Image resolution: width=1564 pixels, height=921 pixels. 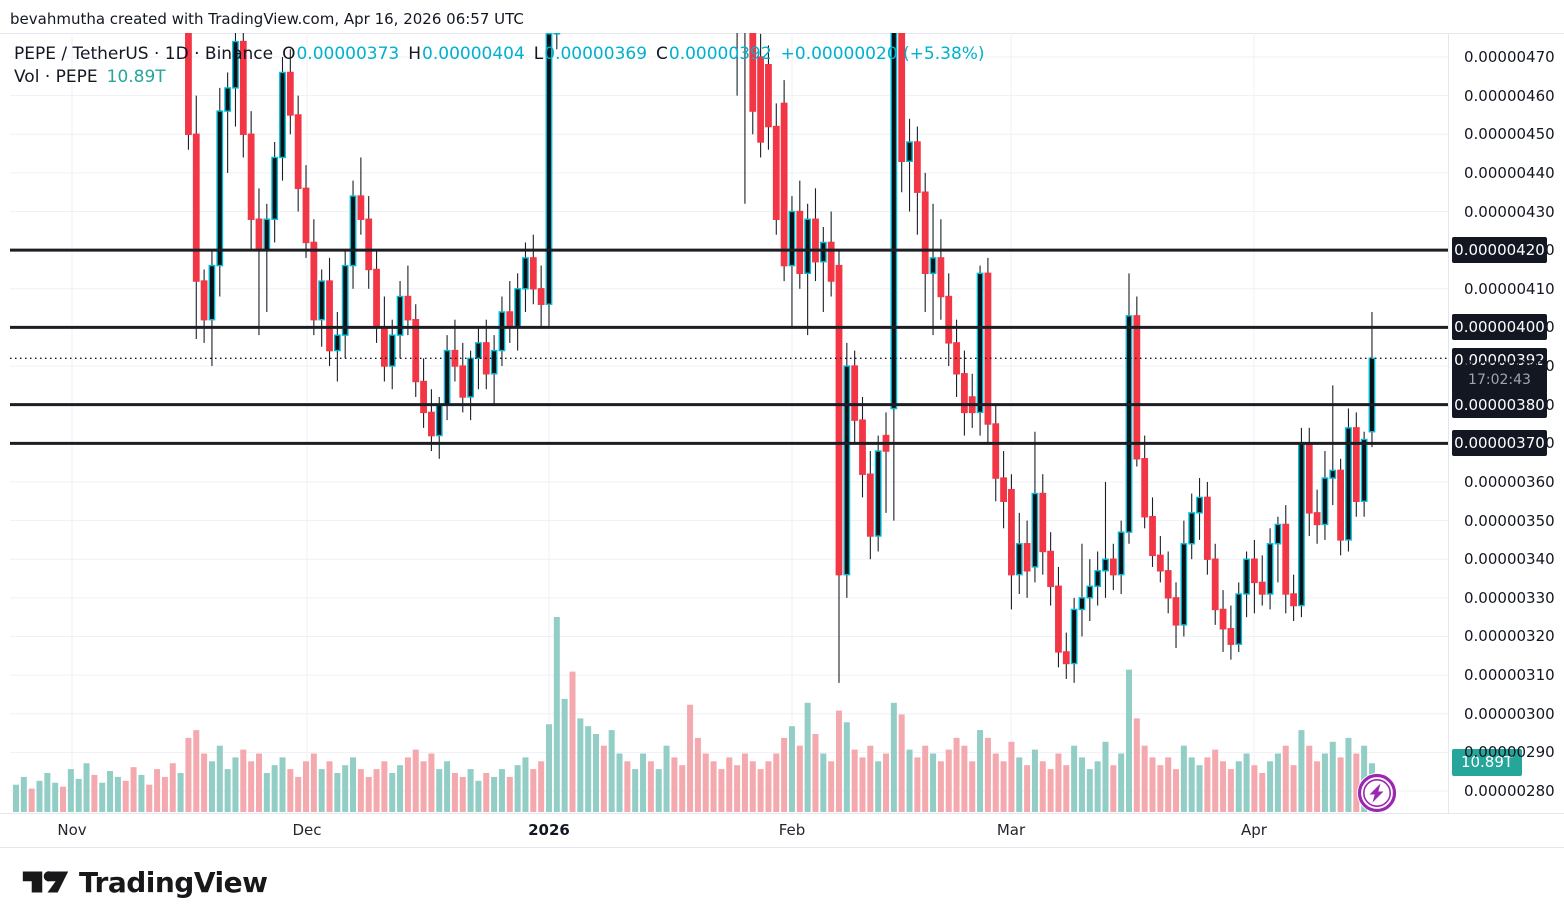 I want to click on tradingview-logo: TradingView, so click(x=145, y=882).